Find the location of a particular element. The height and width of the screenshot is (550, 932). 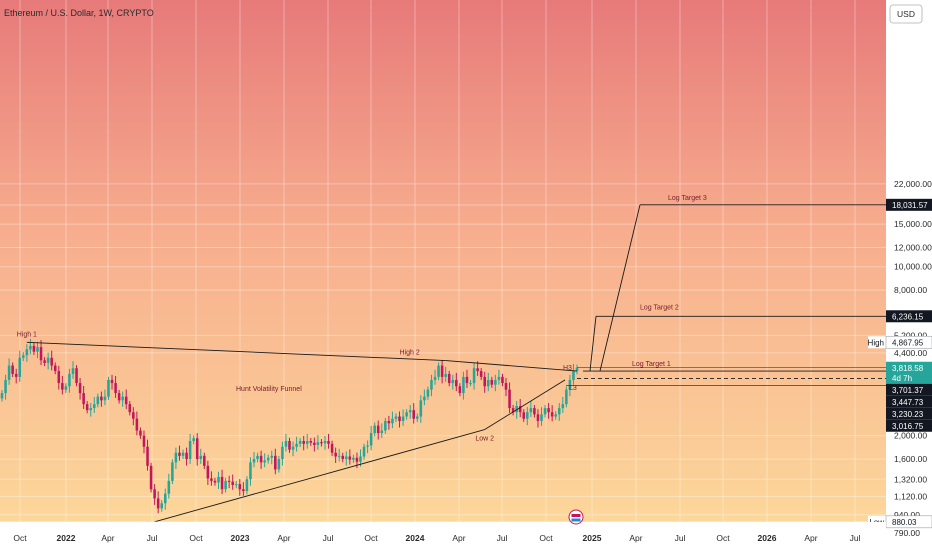

tag-box is located at coordinates (909, 389).